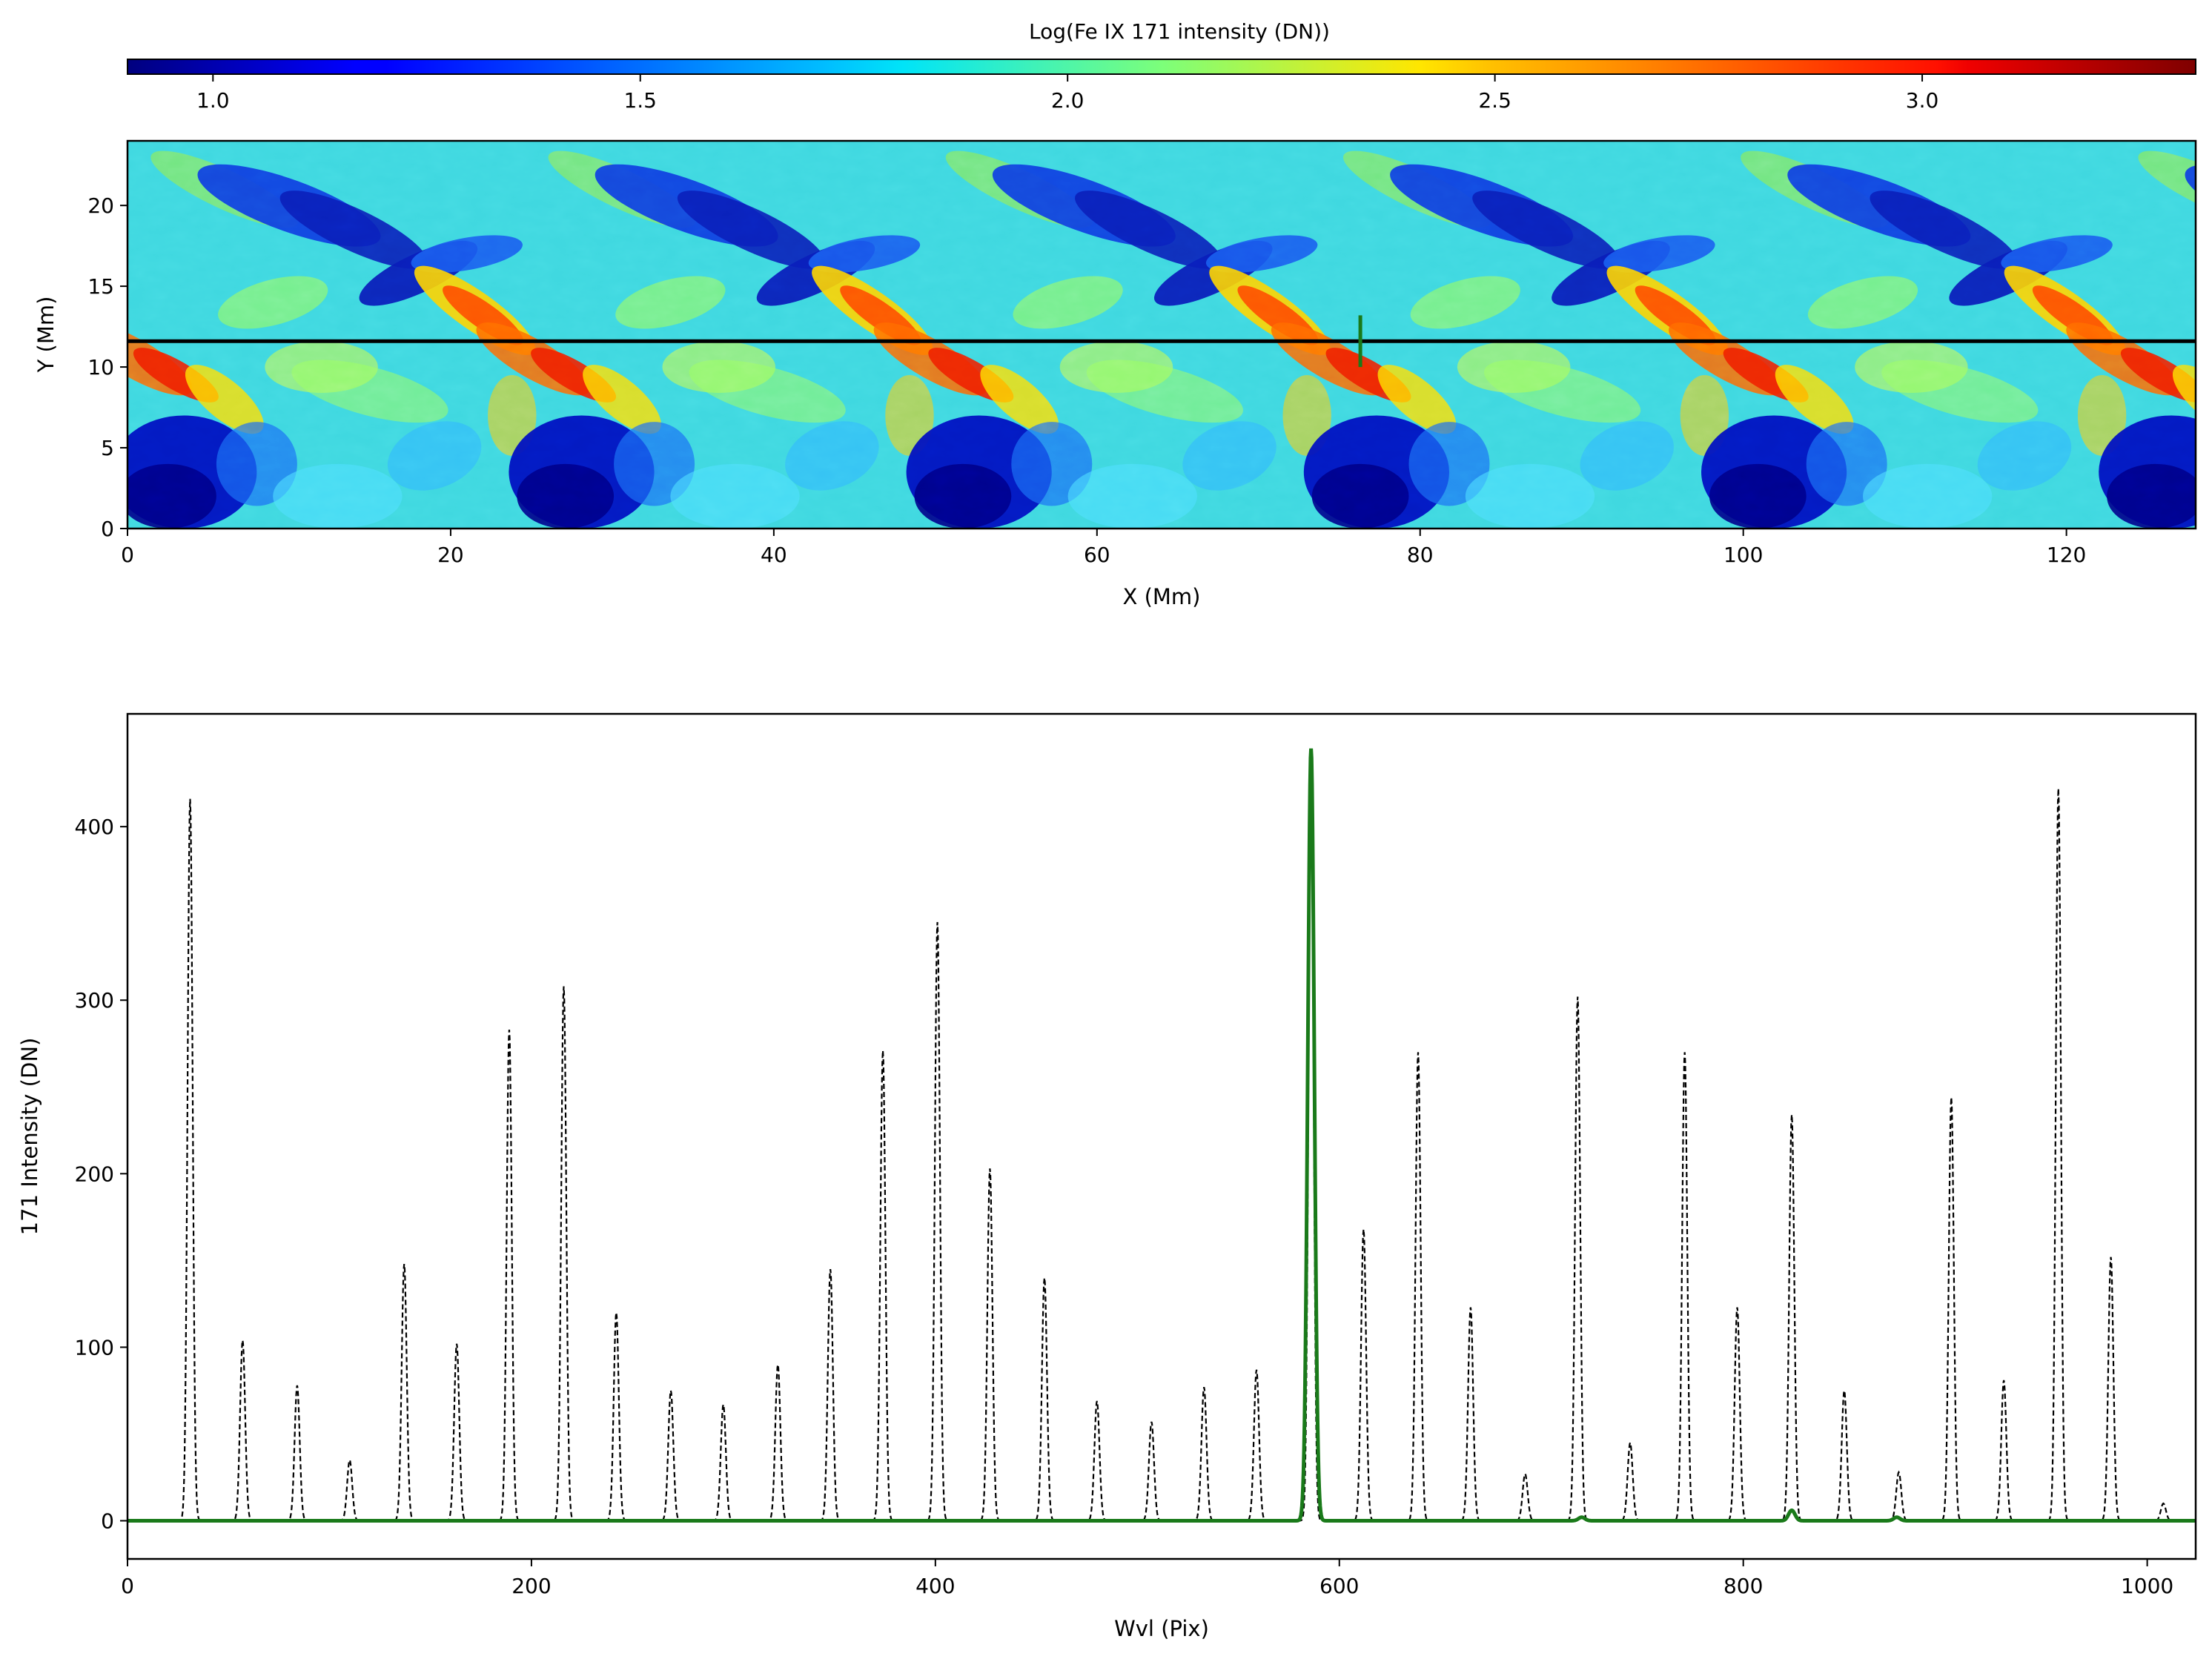  Describe the element at coordinates (2147, 1586) in the screenshot. I see `spectrum-xtick-label: 1000` at that location.